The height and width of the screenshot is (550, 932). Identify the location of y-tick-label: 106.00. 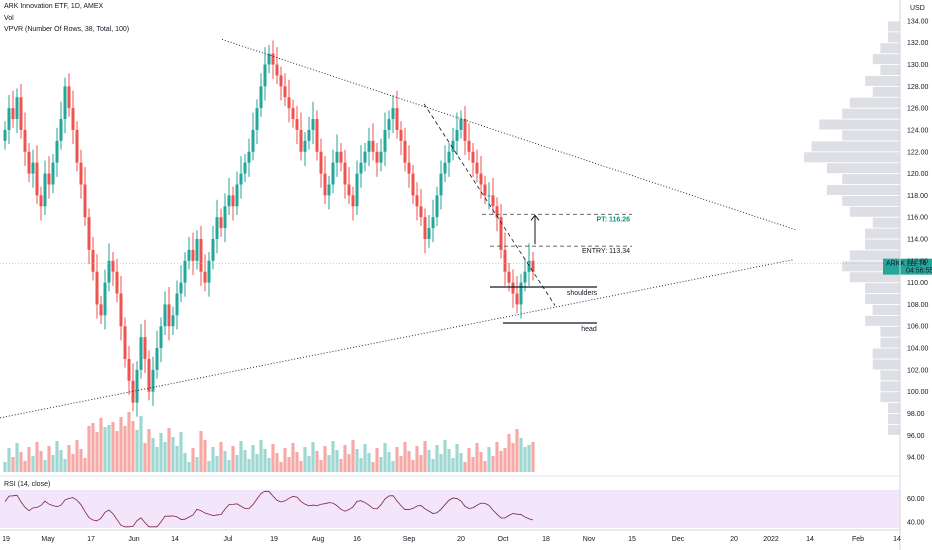
(918, 327).